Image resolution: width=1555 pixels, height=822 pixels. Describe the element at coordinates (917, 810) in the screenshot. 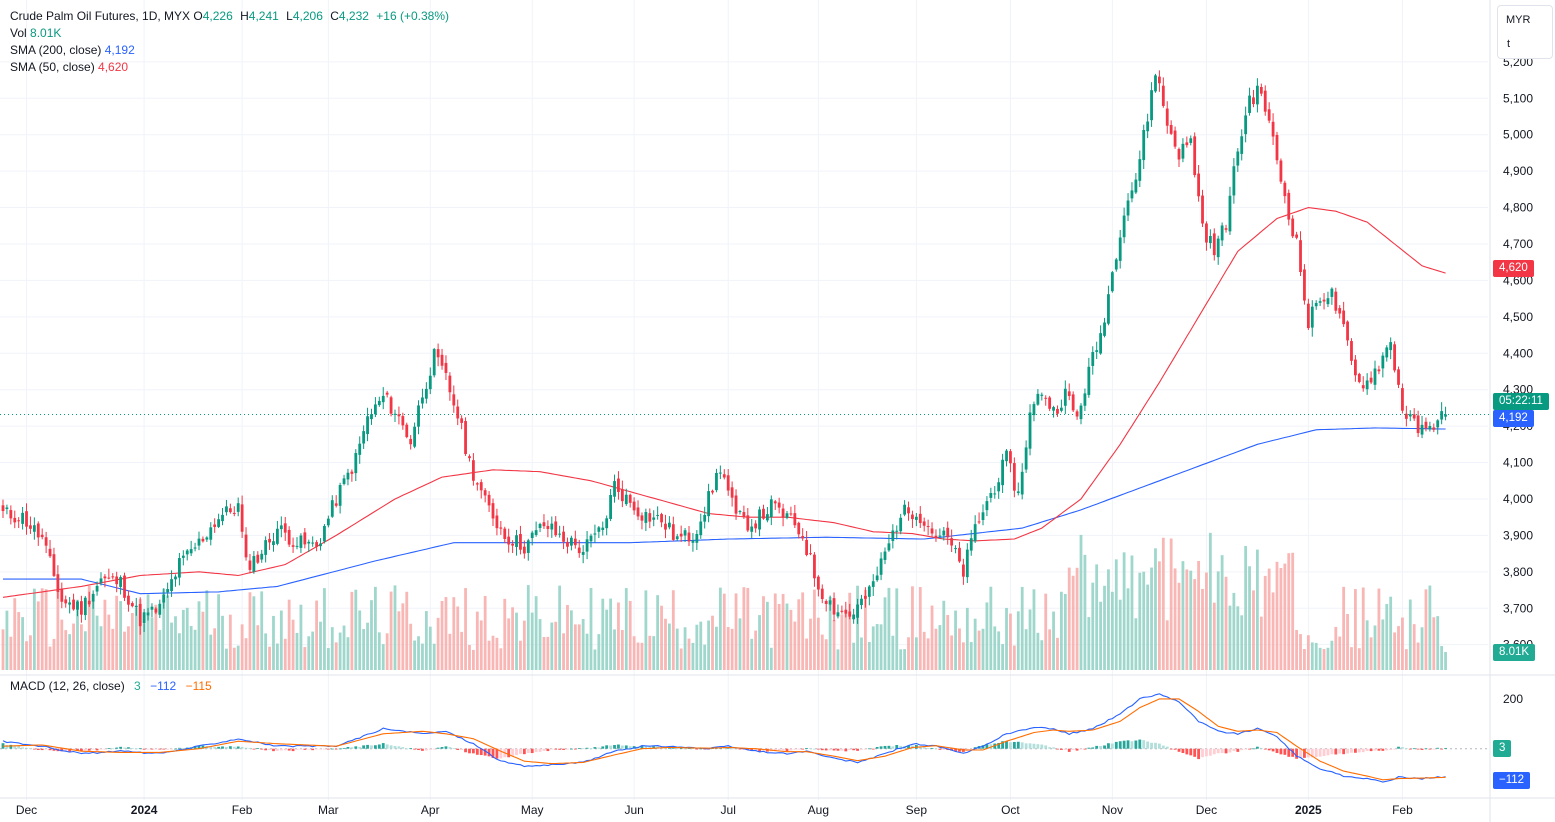

I see `time-axis-label: Sep` at that location.